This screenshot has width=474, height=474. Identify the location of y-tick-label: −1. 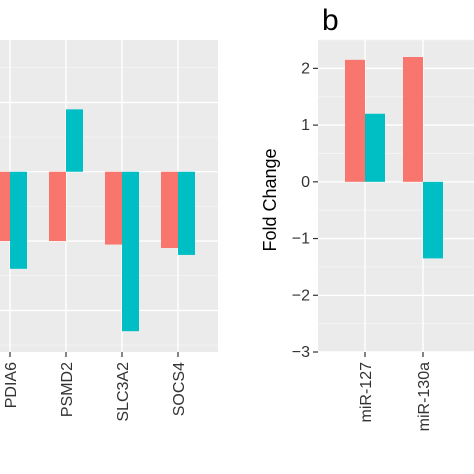
(301, 239).